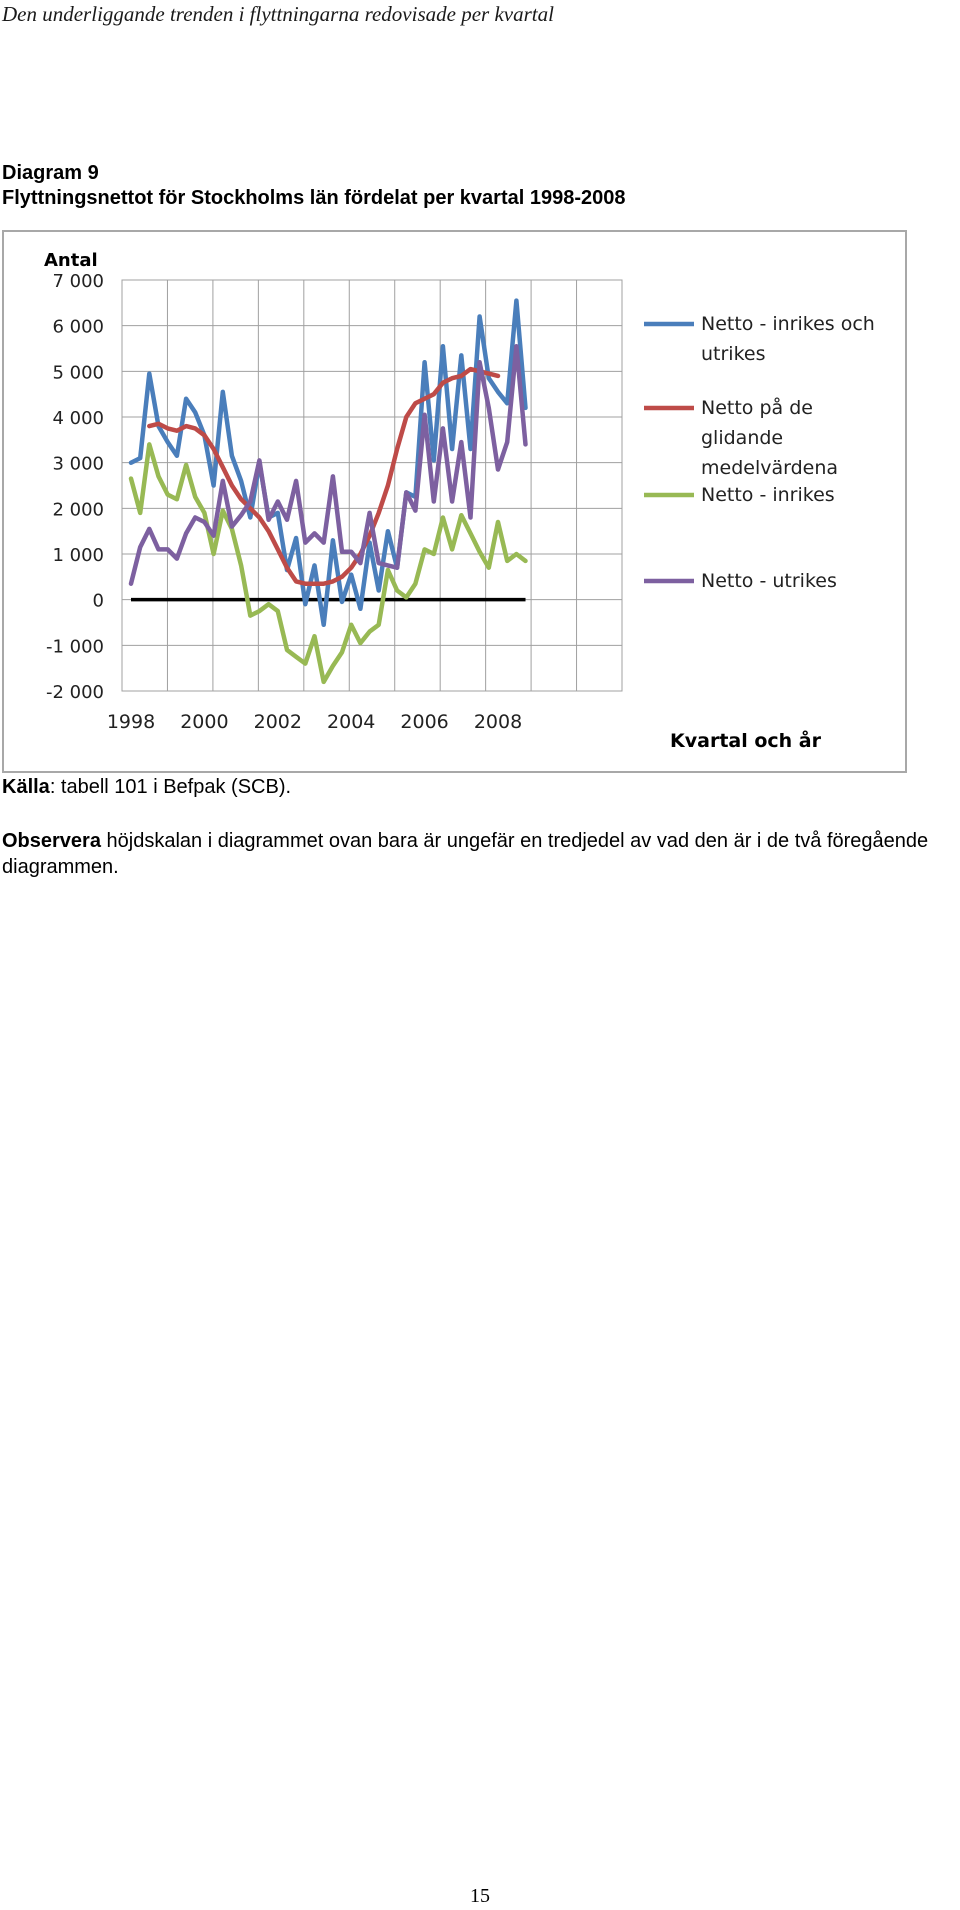  Describe the element at coordinates (75, 692) in the screenshot. I see `y-tick-label: -2 000` at that location.